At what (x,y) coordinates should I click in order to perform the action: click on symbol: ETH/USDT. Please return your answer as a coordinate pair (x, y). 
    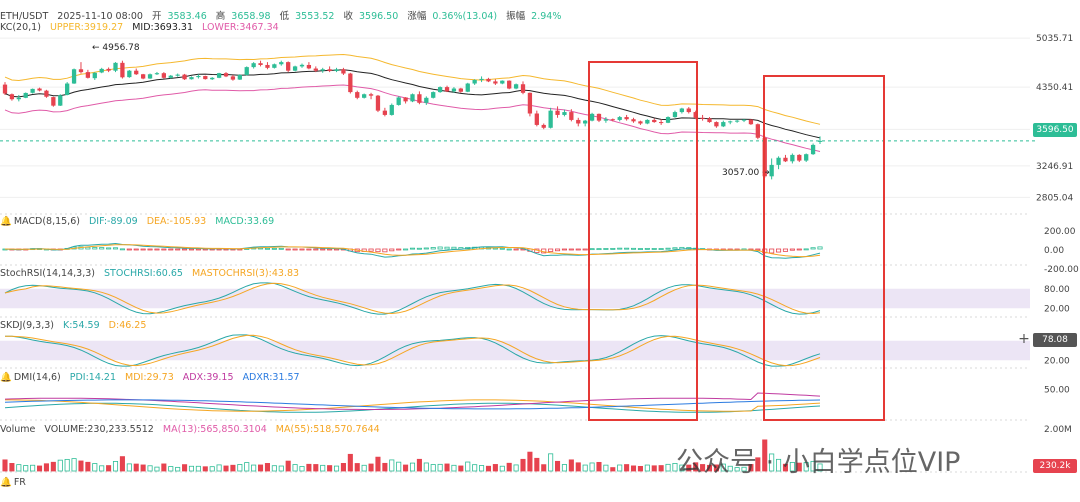
    Looking at the image, I should click on (24, 16).